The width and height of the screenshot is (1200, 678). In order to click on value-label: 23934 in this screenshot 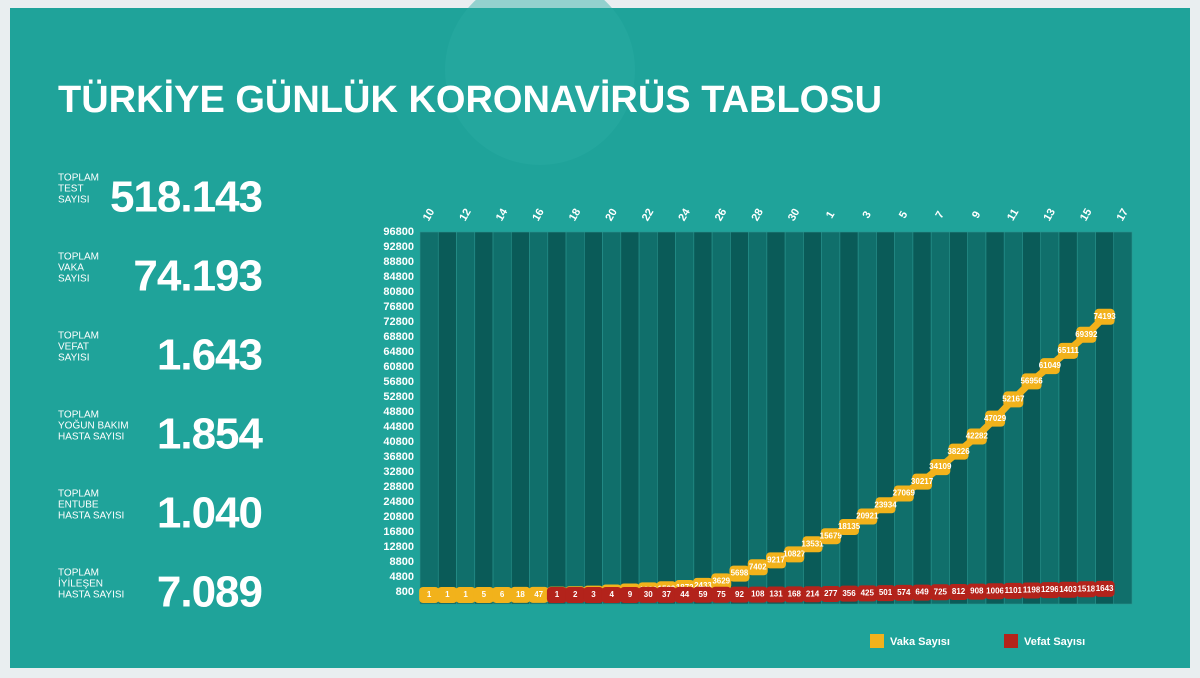, I will do `click(885, 504)`.